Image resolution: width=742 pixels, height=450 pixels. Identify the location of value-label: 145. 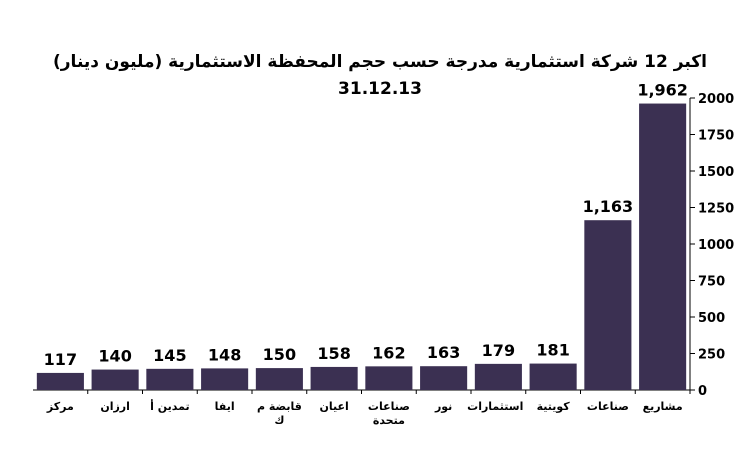
(169, 355).